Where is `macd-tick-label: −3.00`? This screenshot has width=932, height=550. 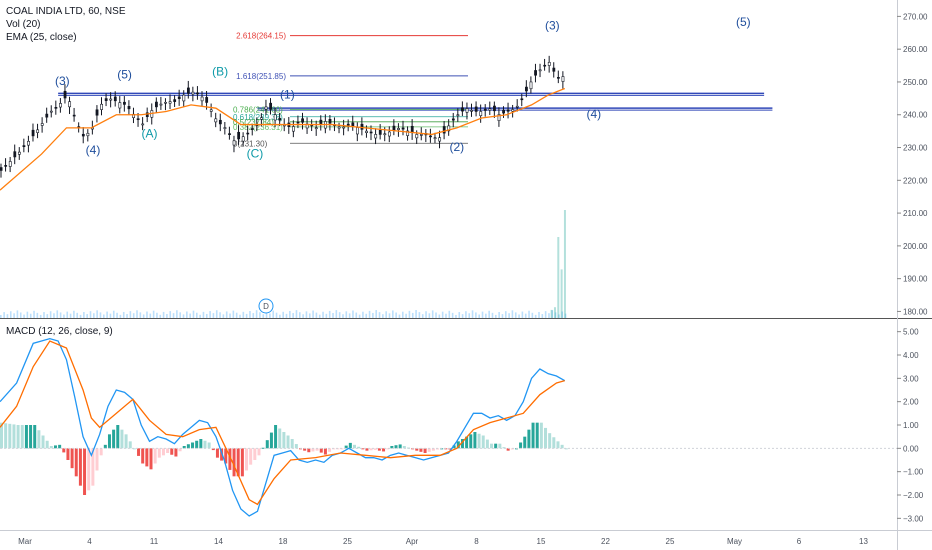
macd-tick-label: −3.00 is located at coordinates (913, 518).